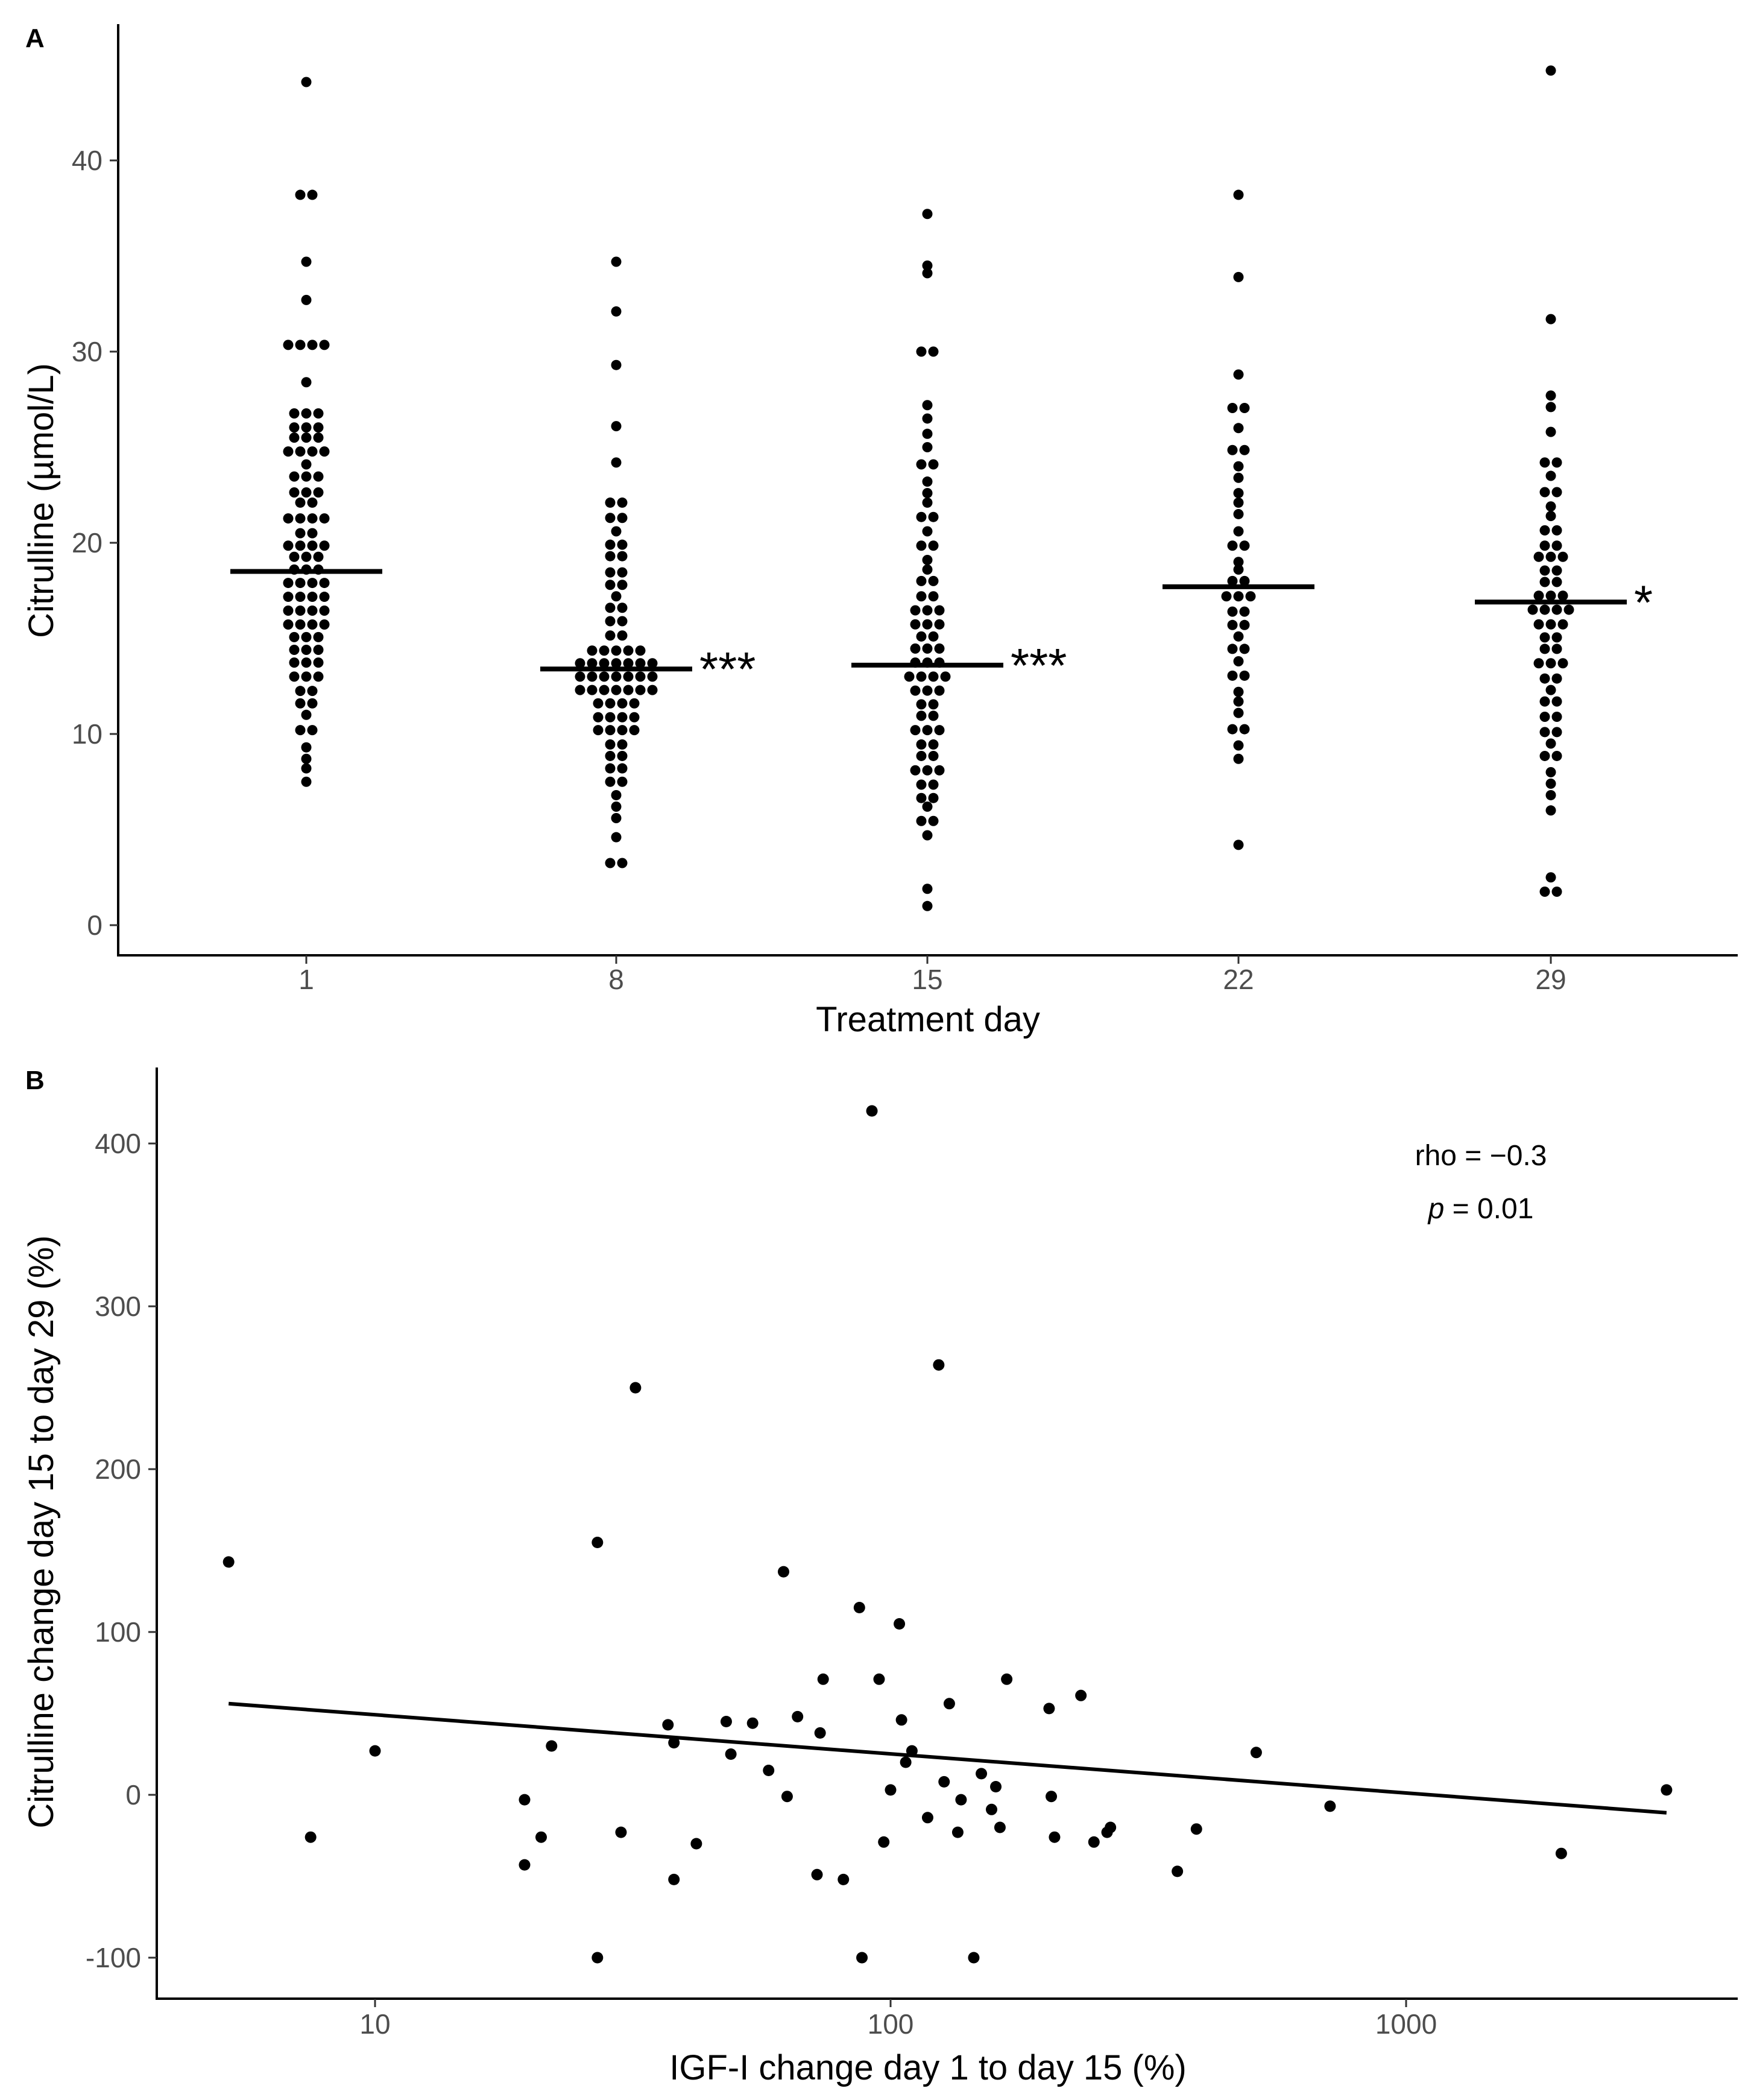  I want to click on x-tick-label: 1000, so click(1406, 2024).